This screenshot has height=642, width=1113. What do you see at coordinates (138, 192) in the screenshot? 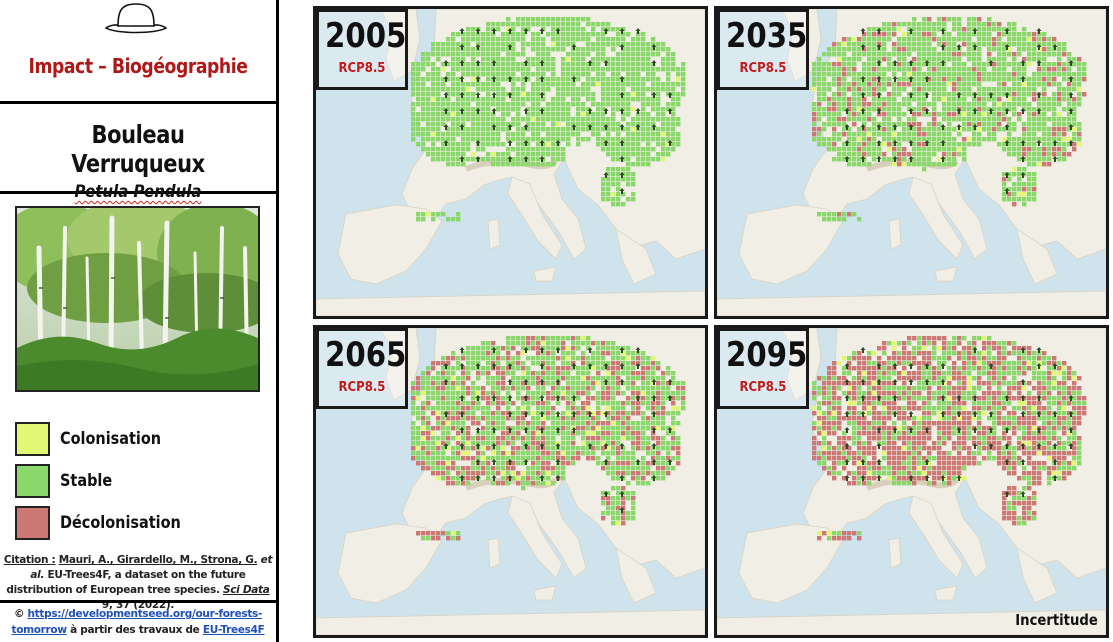
I see `species-latin-name: Petula Pendula` at bounding box center [138, 192].